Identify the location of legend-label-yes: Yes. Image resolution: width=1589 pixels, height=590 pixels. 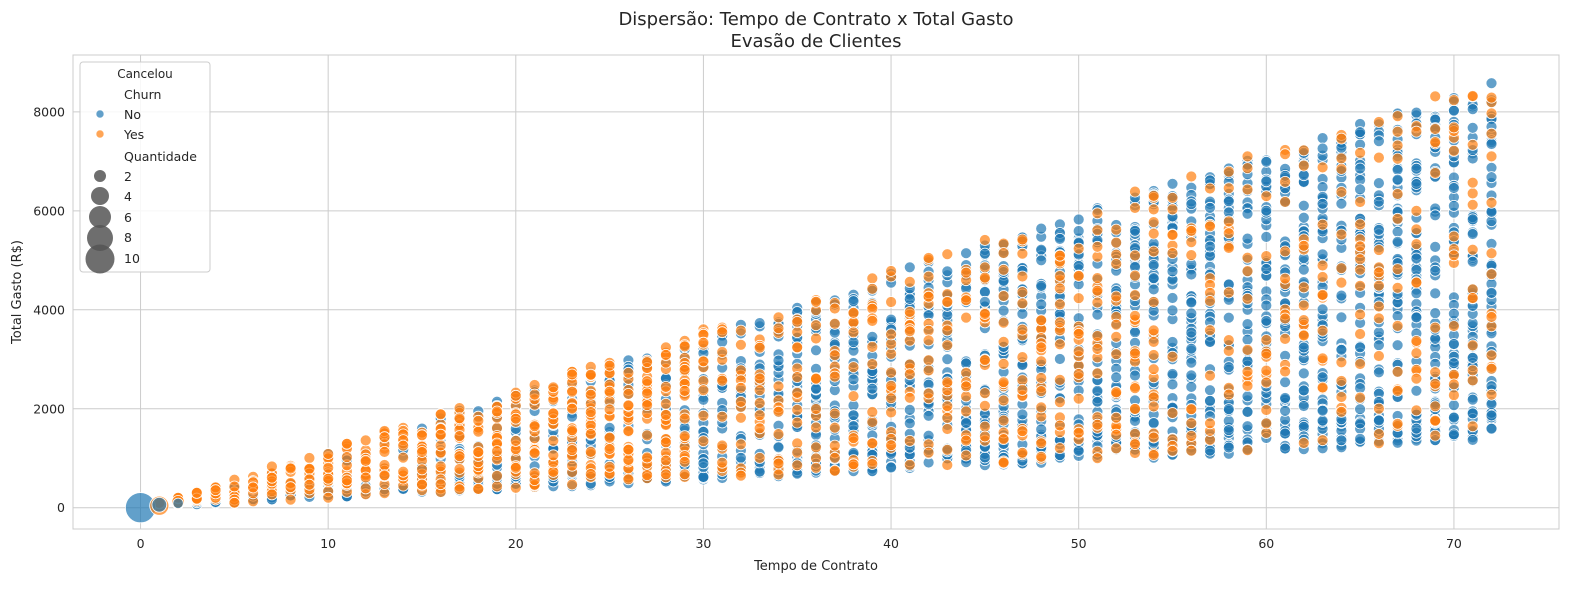
(133, 134).